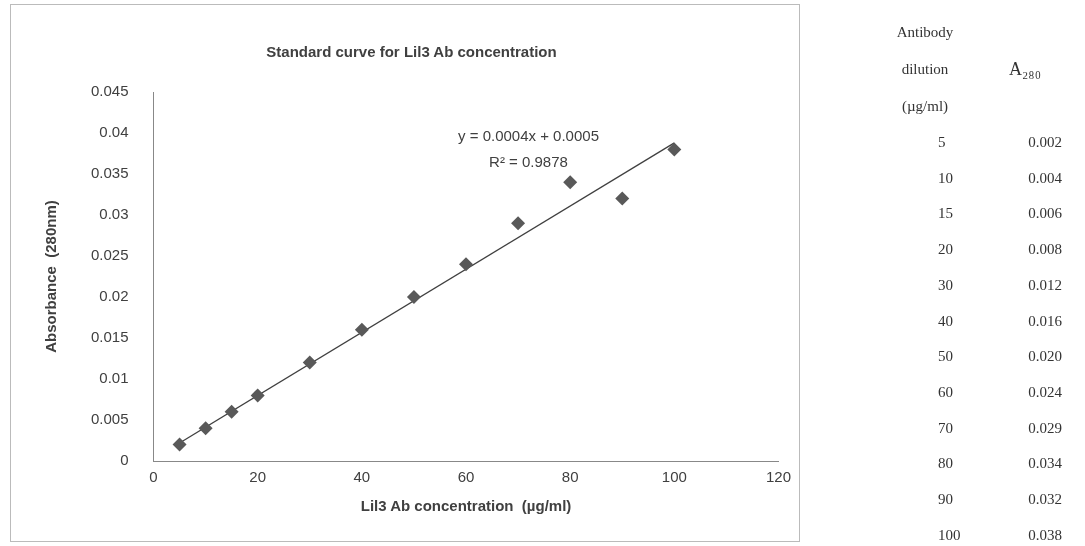  What do you see at coordinates (411, 52) in the screenshot?
I see `chart-title: Standard curve for Lil3 Ab concentration` at bounding box center [411, 52].